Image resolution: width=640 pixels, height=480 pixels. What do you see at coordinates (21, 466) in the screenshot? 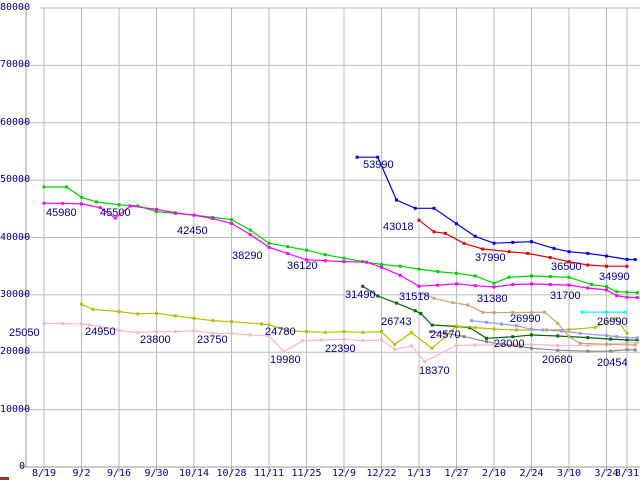
I see `y-axis-label: 0` at bounding box center [21, 466].